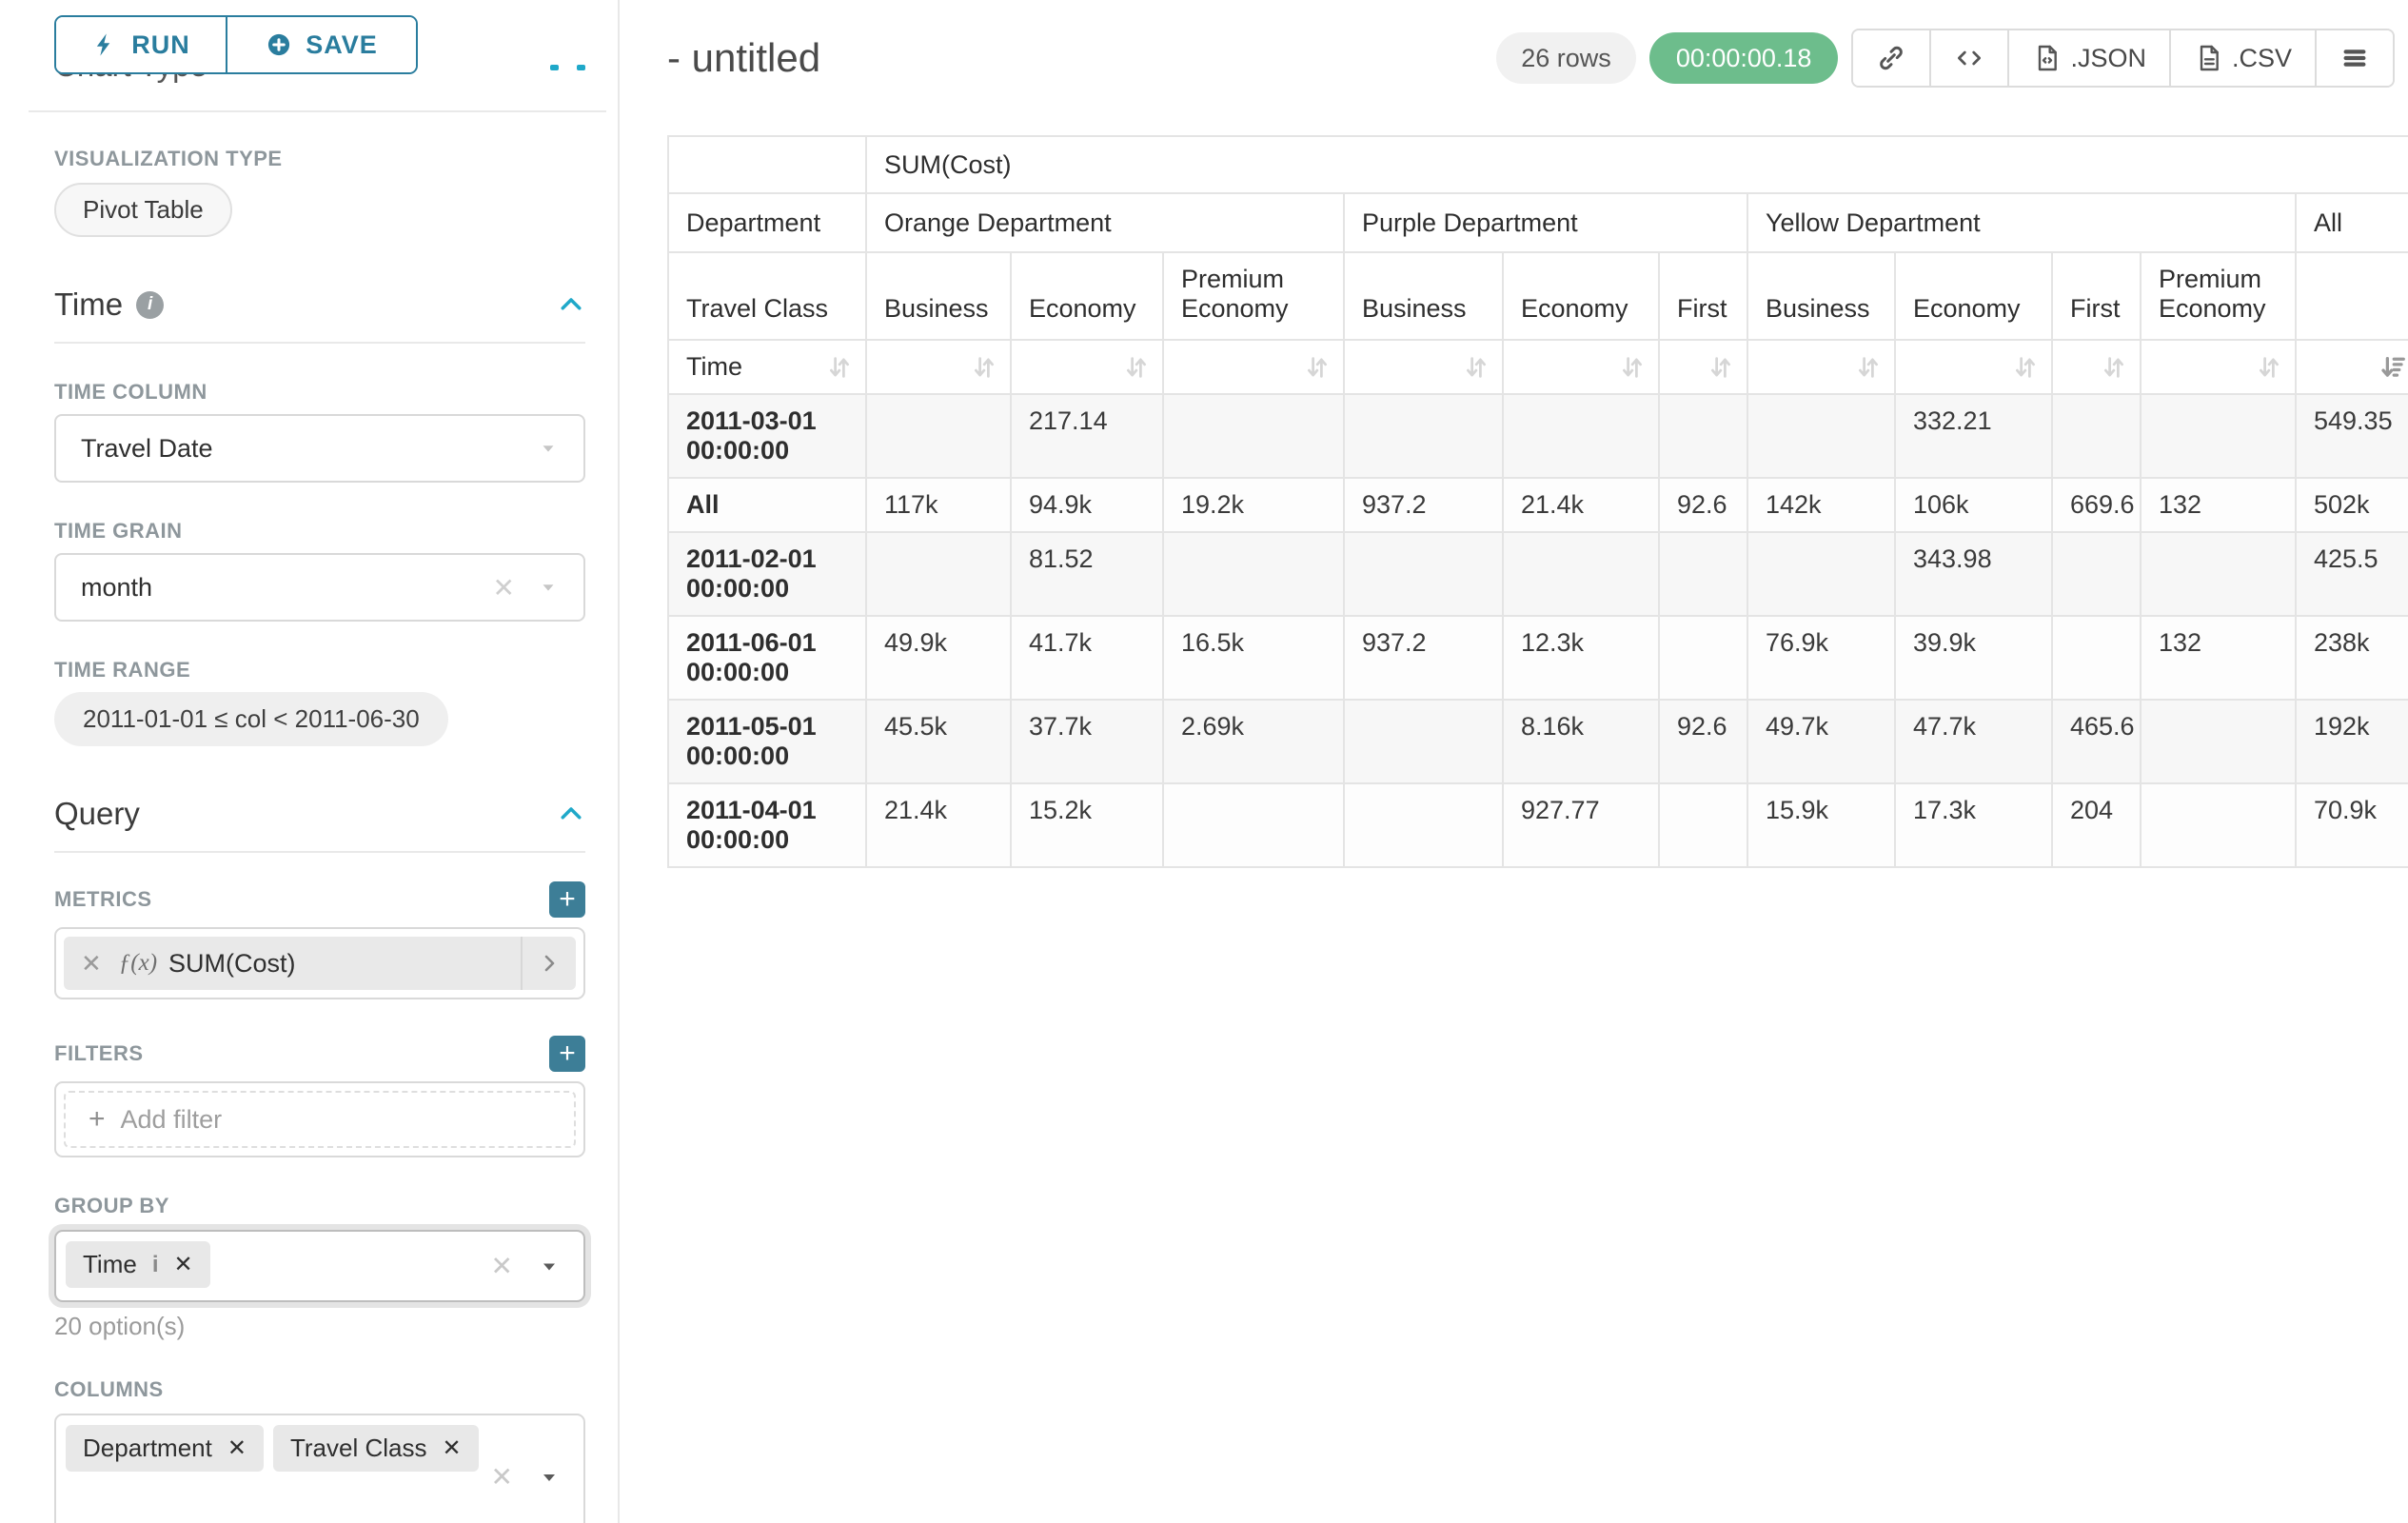  What do you see at coordinates (143, 210) in the screenshot?
I see `visualization-type-value: Pivot Table` at bounding box center [143, 210].